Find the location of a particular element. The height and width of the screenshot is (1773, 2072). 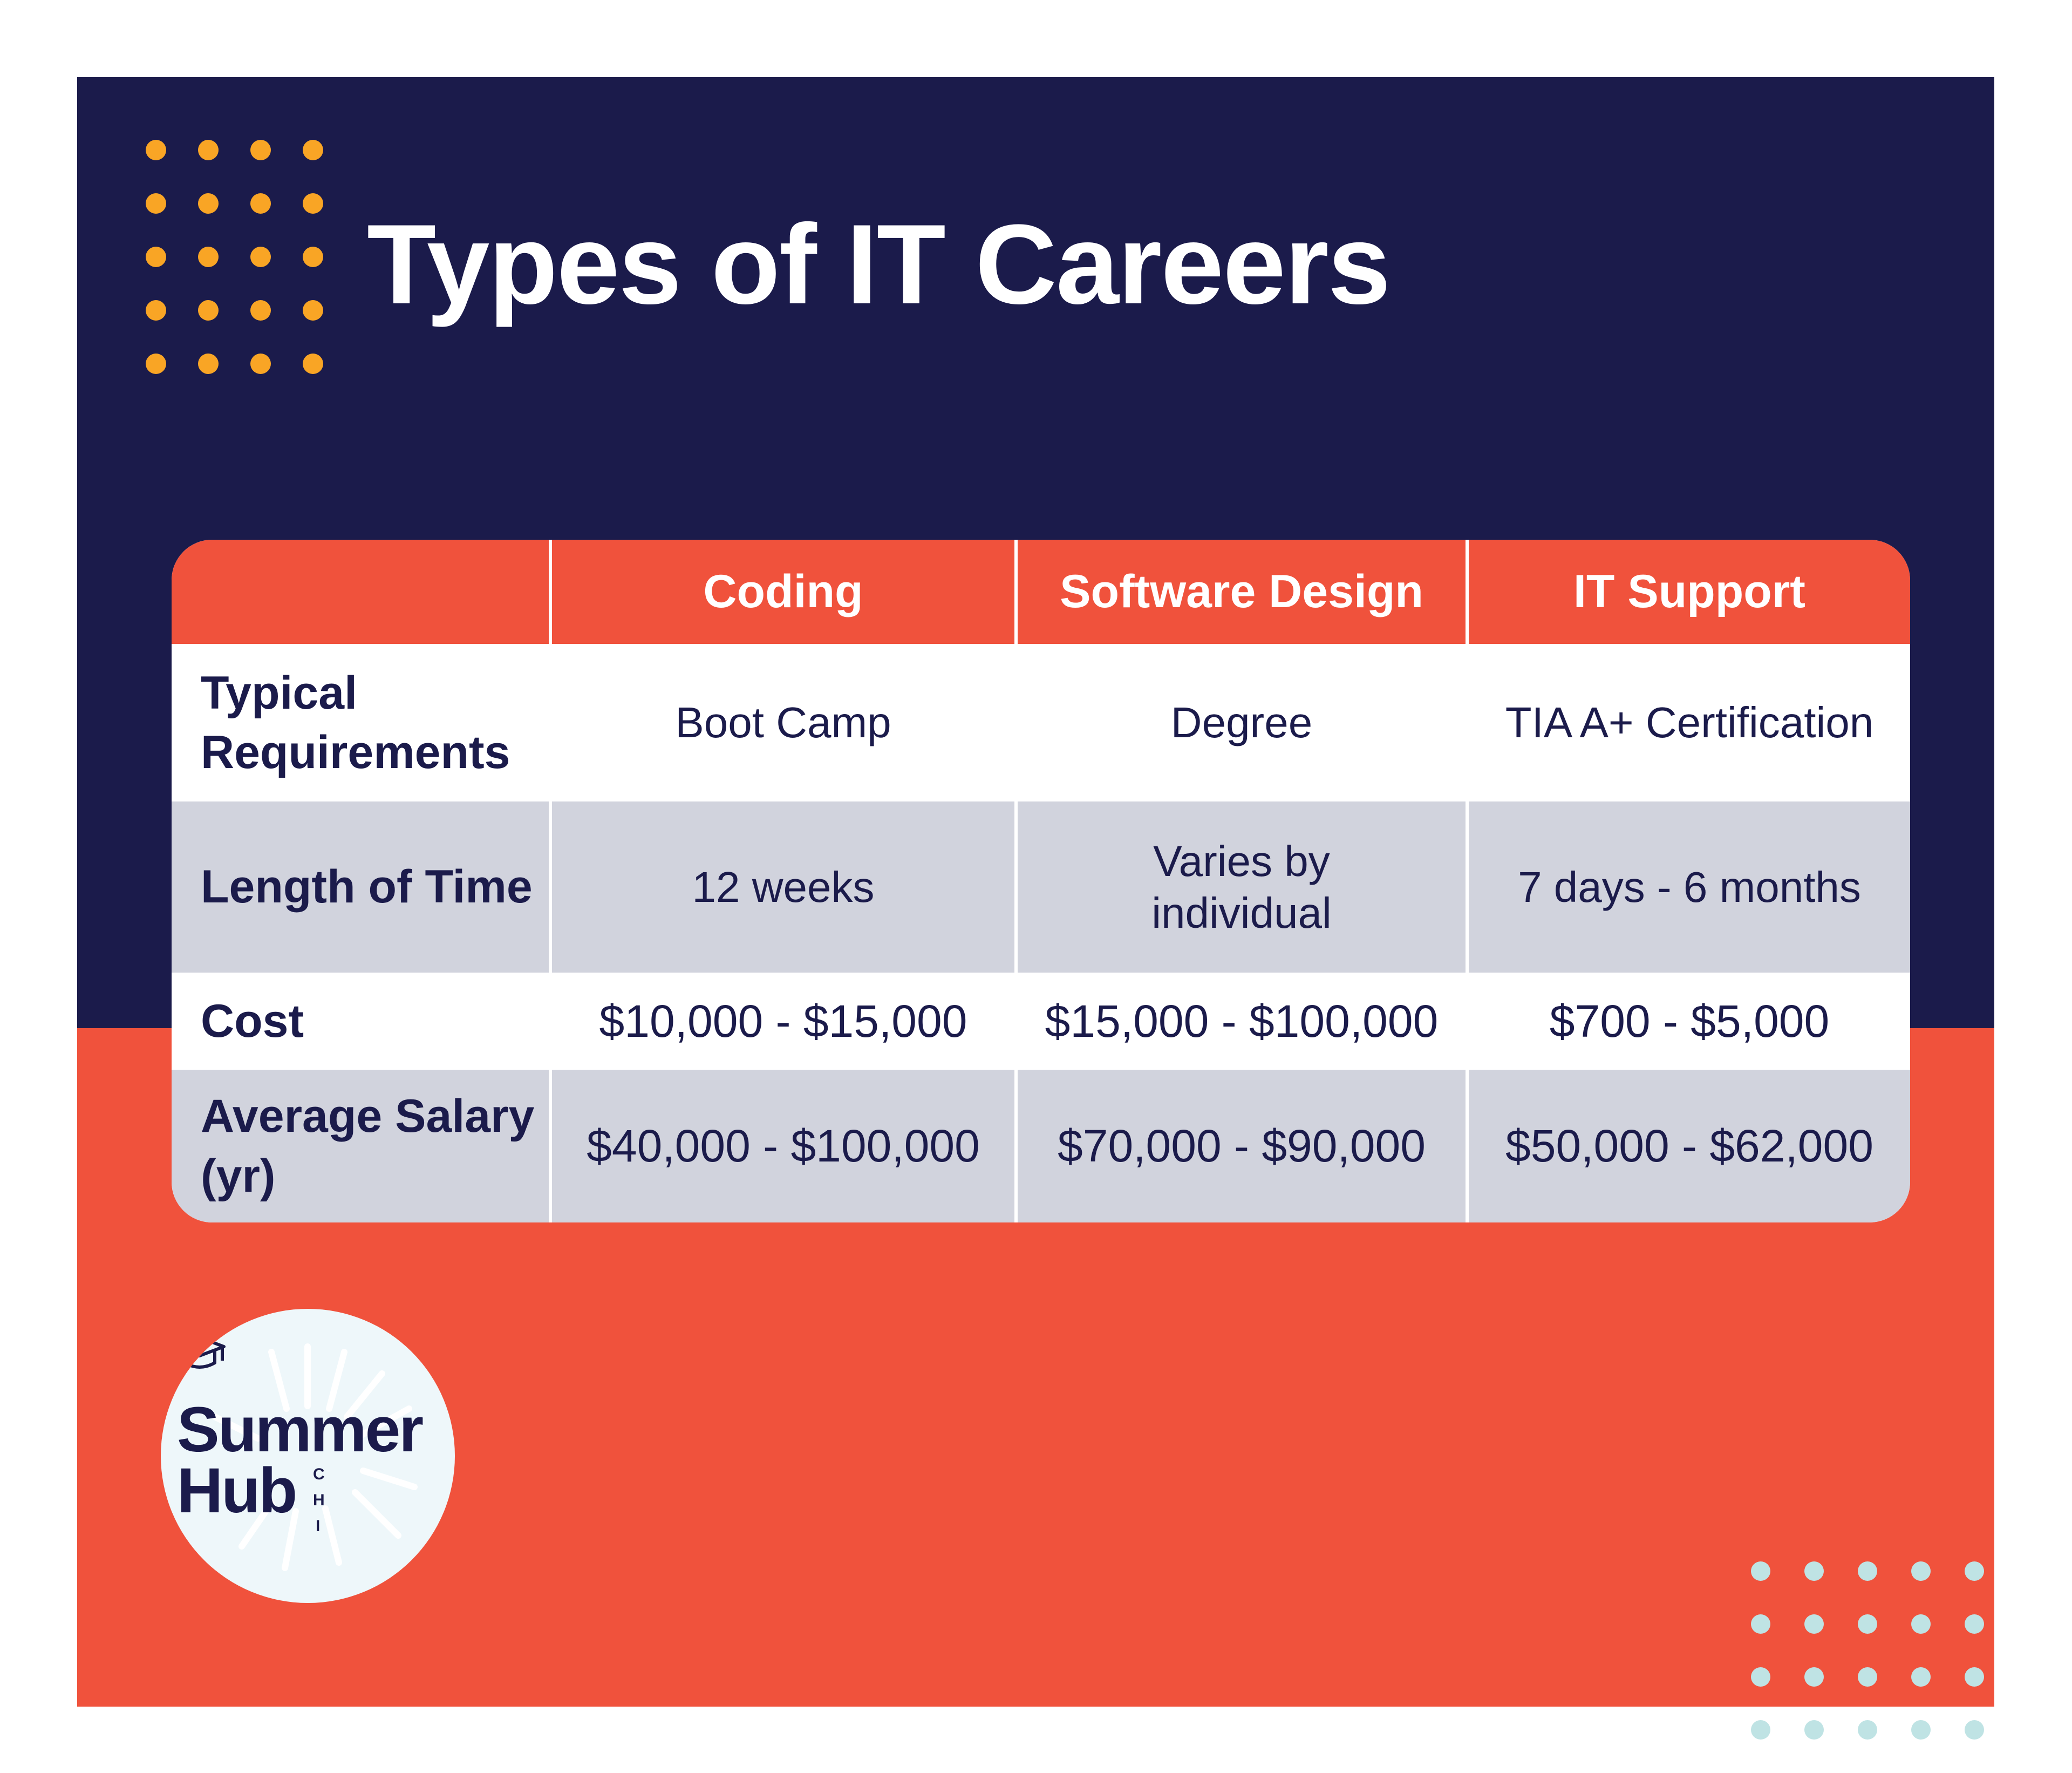

table-header-row: Coding Software Design IT Support is located at coordinates (1041, 592).